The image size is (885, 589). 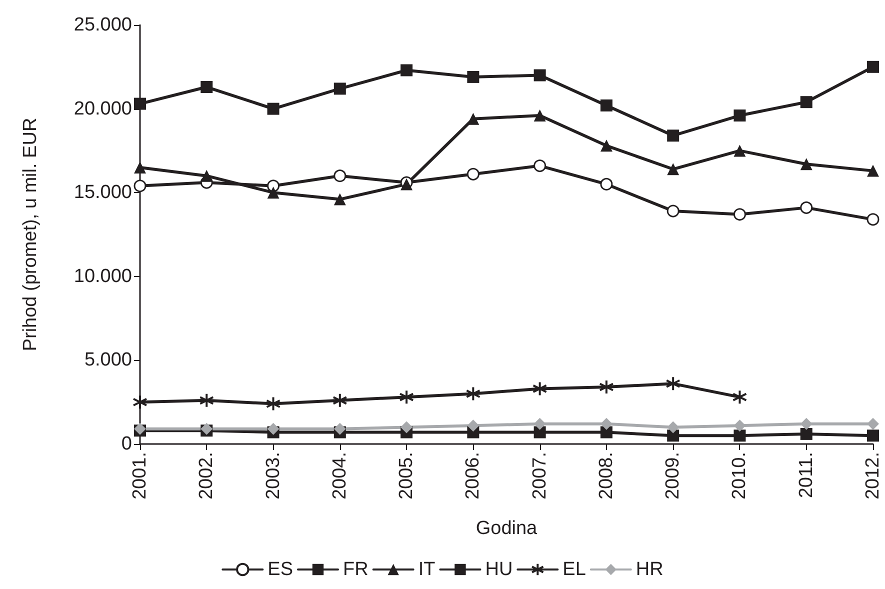 I want to click on y-tick-label: 15.000, so click(x=103, y=193).